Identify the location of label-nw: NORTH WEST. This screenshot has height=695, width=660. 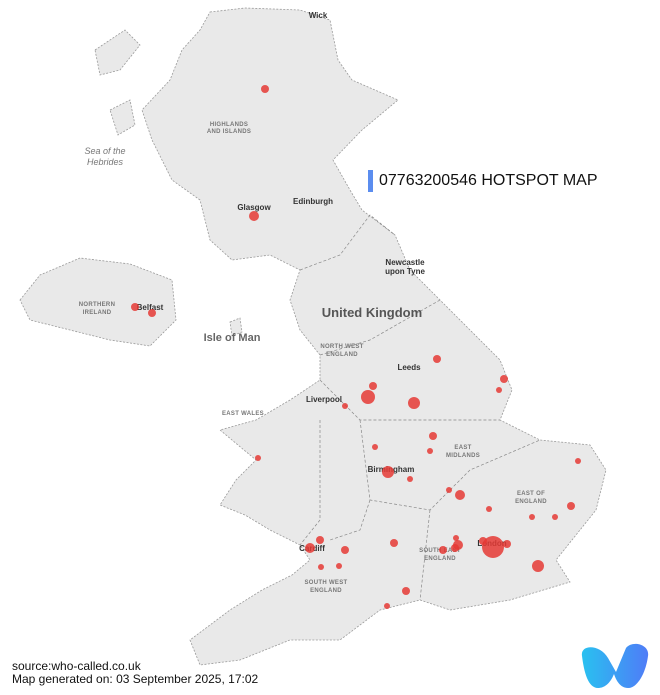
(341, 347).